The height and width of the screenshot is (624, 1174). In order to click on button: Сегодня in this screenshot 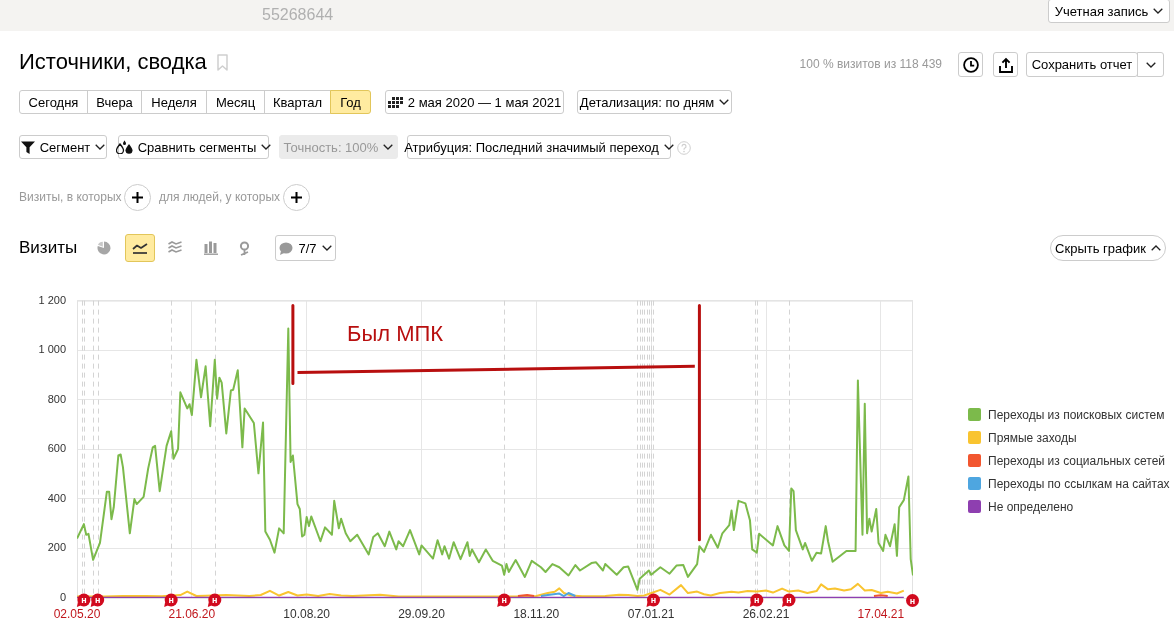, I will do `click(53, 102)`.